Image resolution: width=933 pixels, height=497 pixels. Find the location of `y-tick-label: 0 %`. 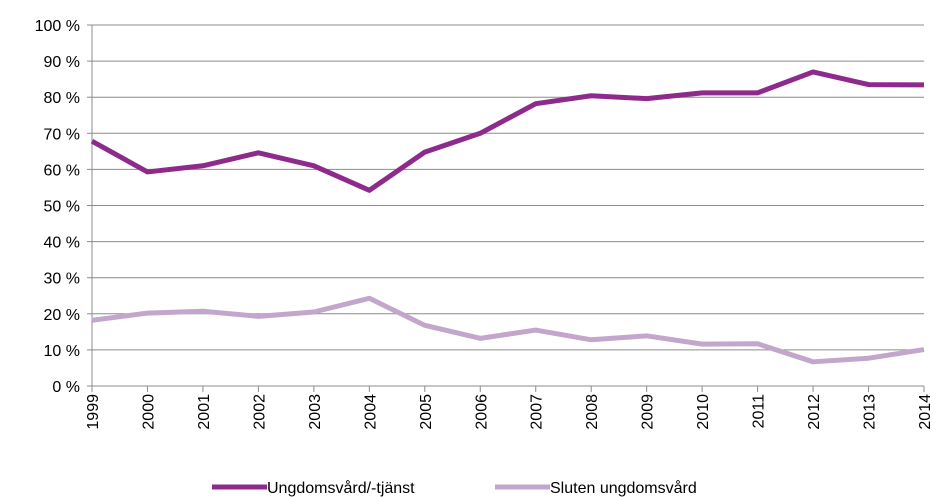

y-tick-label: 0 % is located at coordinates (66, 387).